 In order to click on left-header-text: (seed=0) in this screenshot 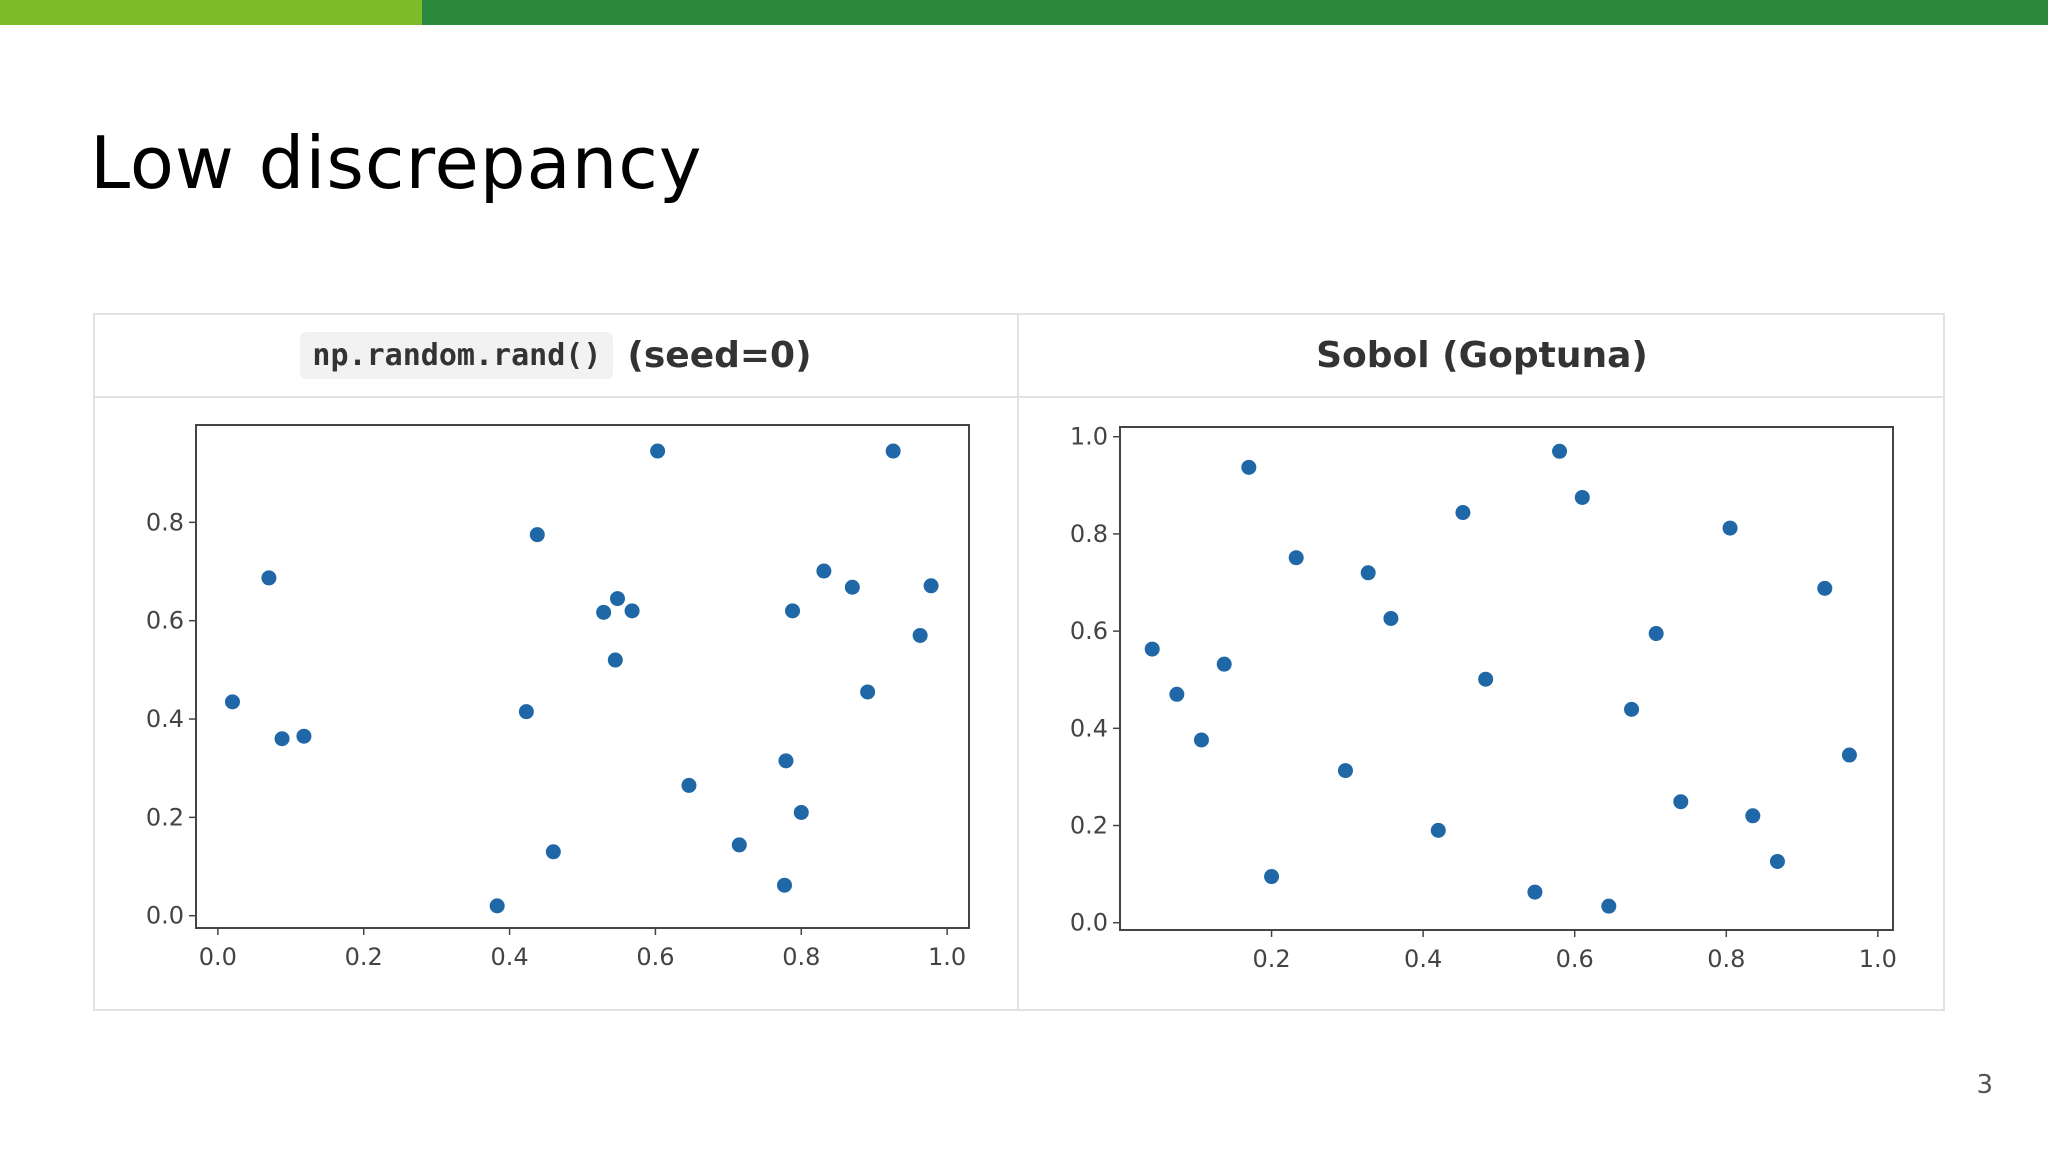, I will do `click(719, 355)`.